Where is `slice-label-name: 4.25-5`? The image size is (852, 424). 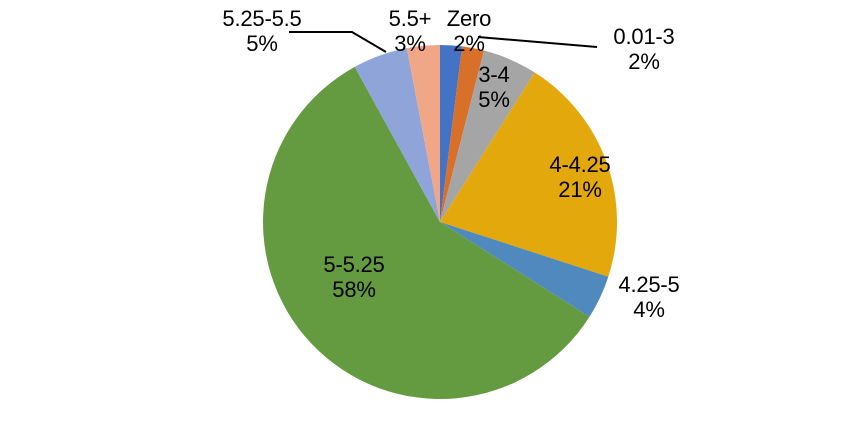
slice-label-name: 4.25-5 is located at coordinates (649, 284).